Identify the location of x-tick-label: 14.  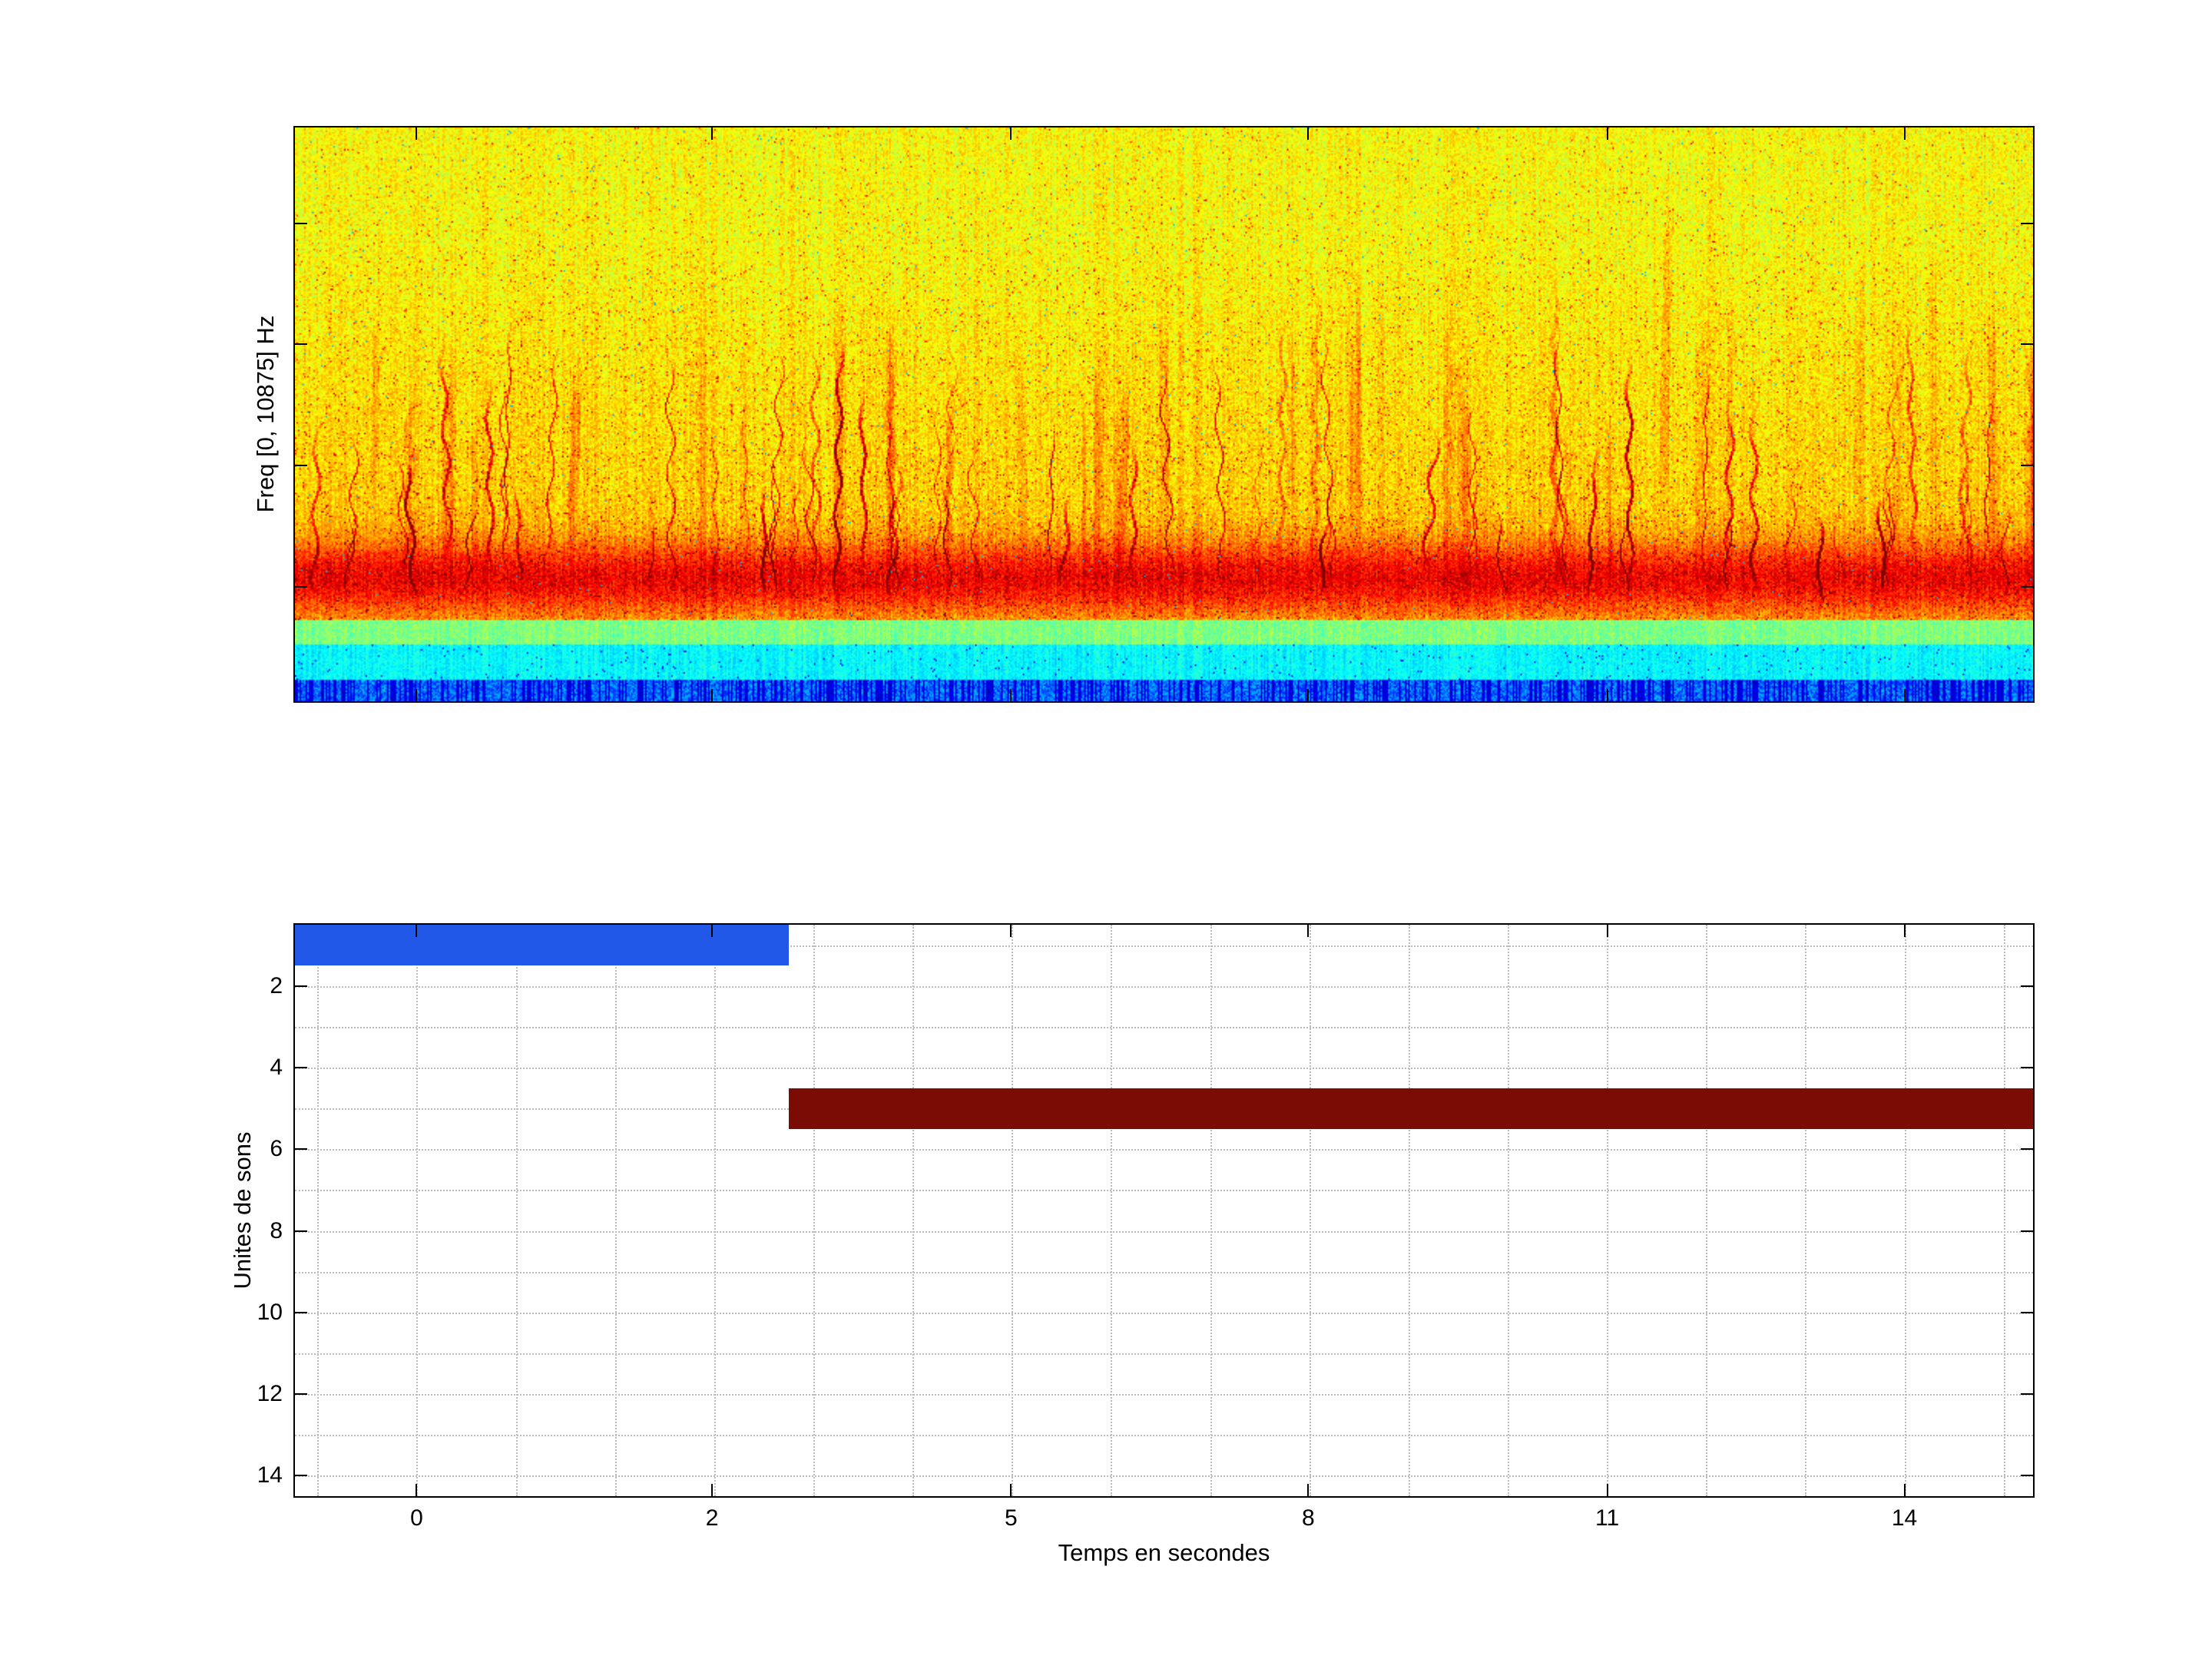
(1905, 1518).